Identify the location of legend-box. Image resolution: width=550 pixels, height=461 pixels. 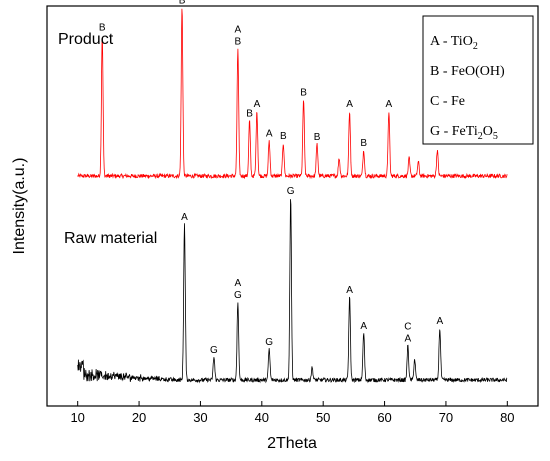
(478, 80).